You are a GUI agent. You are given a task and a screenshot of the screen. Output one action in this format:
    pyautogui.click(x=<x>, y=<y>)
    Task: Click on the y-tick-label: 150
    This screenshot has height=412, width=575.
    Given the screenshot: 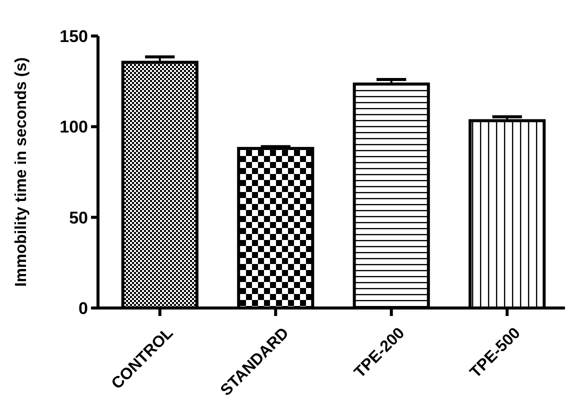 What is the action you would take?
    pyautogui.click(x=74, y=36)
    